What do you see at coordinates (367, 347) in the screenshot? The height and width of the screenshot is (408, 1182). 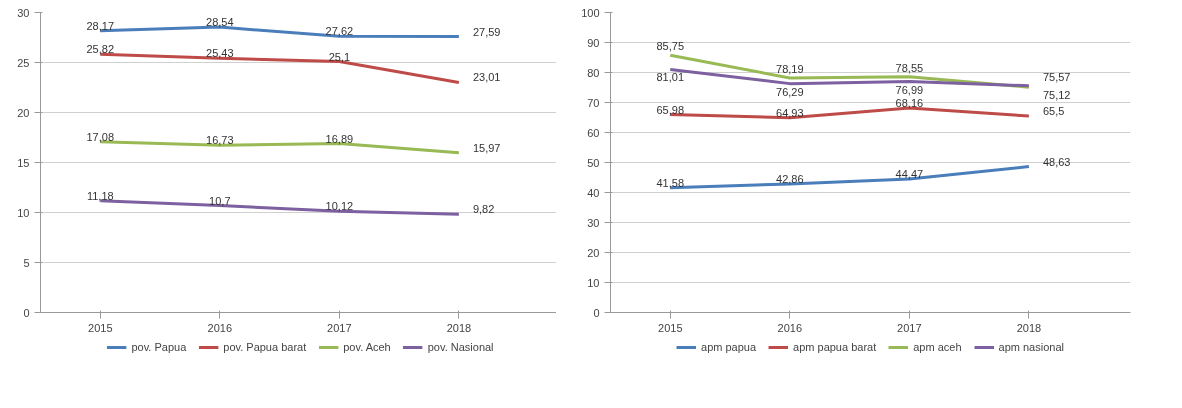 I see `legend-label: pov. Aceh` at bounding box center [367, 347].